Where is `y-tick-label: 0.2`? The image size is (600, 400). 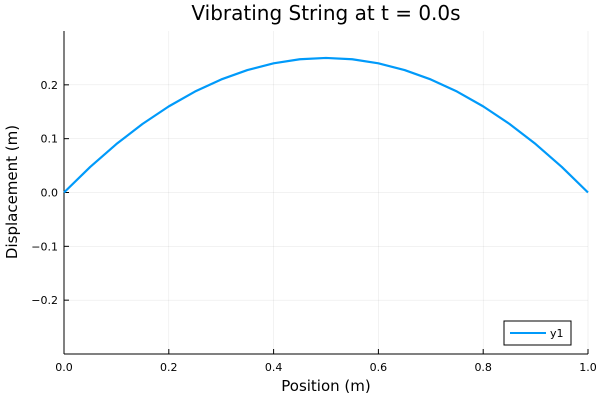
y-tick-label: 0.2 is located at coordinates (50, 85).